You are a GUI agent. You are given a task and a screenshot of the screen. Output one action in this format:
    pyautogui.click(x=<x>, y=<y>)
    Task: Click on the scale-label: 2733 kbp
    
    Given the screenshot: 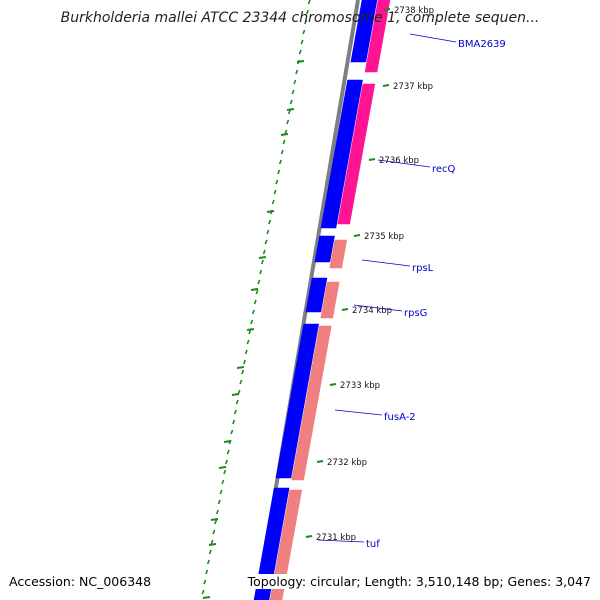 What is the action you would take?
    pyautogui.click(x=360, y=386)
    